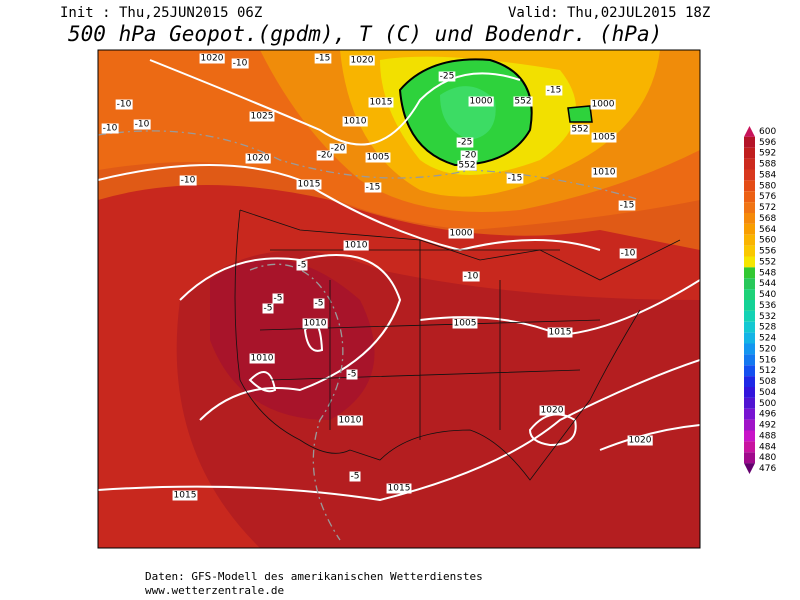  What do you see at coordinates (627, 206) in the screenshot?
I see `temperature-label: -15` at bounding box center [627, 206].